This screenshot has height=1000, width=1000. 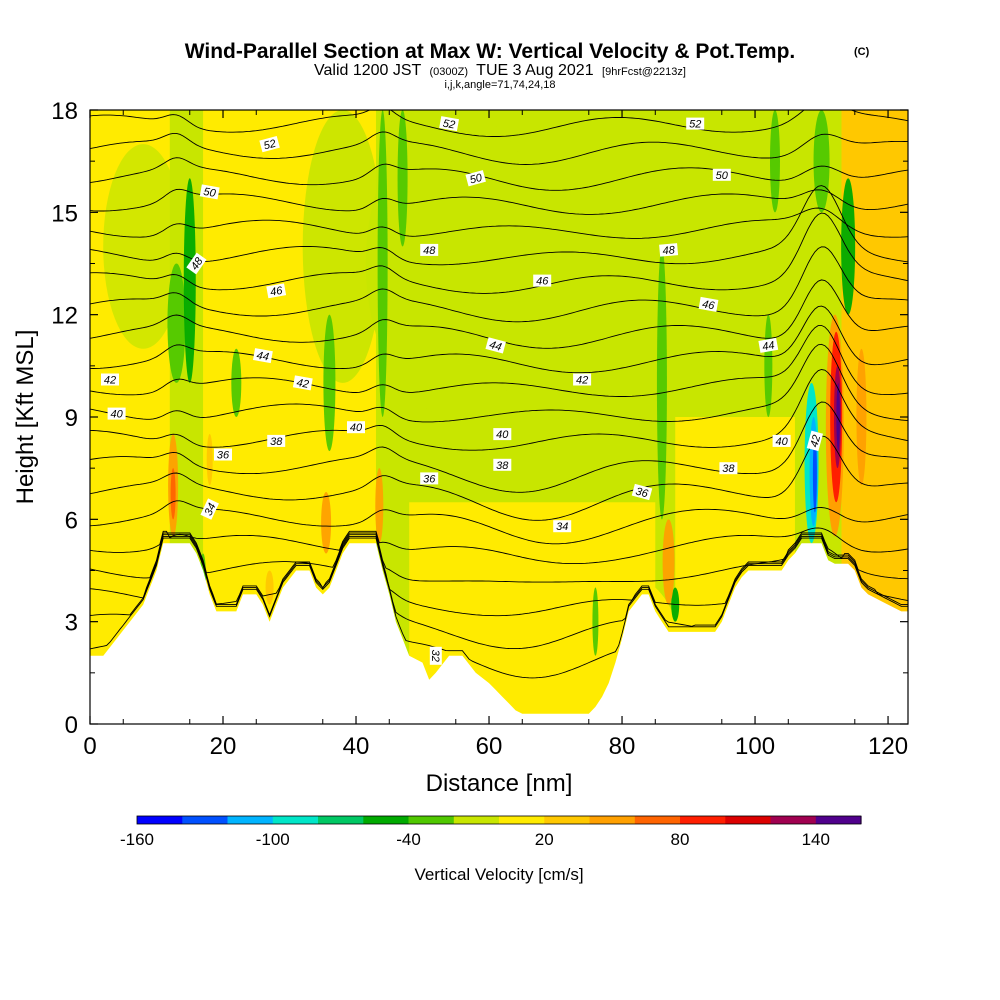 I want to click on y-tick-label: 12, so click(x=64, y=316).